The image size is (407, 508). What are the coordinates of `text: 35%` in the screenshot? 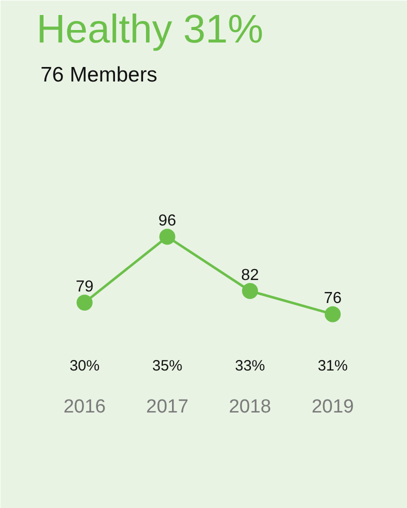 It's located at (167, 366).